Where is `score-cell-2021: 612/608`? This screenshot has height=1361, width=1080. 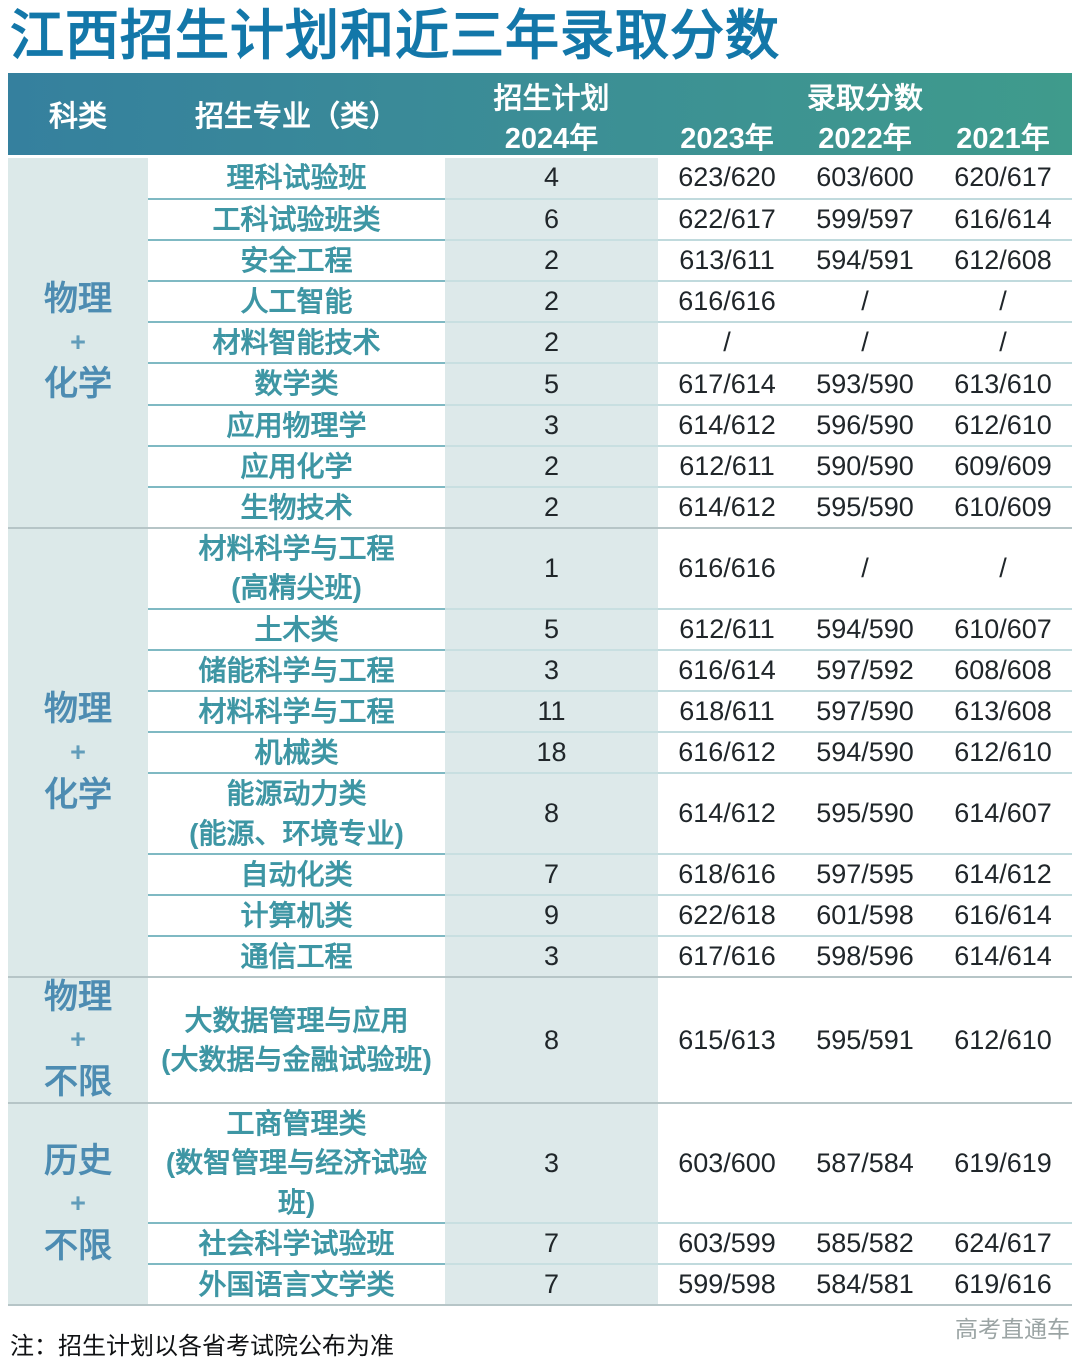 score-cell-2021: 612/608 is located at coordinates (1003, 259).